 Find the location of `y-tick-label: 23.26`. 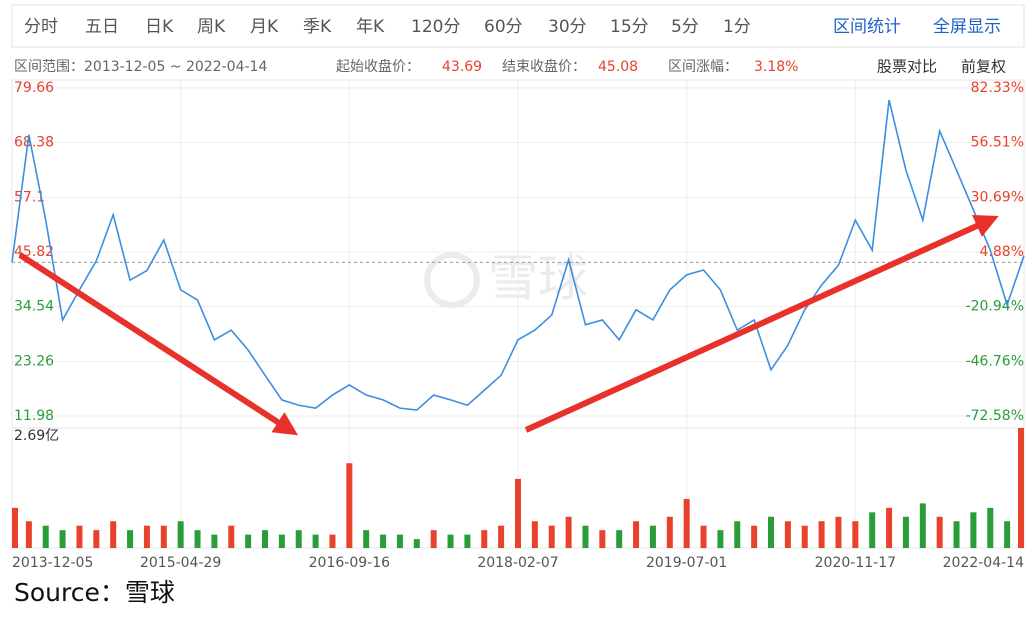

y-tick-label: 23.26 is located at coordinates (34, 361).